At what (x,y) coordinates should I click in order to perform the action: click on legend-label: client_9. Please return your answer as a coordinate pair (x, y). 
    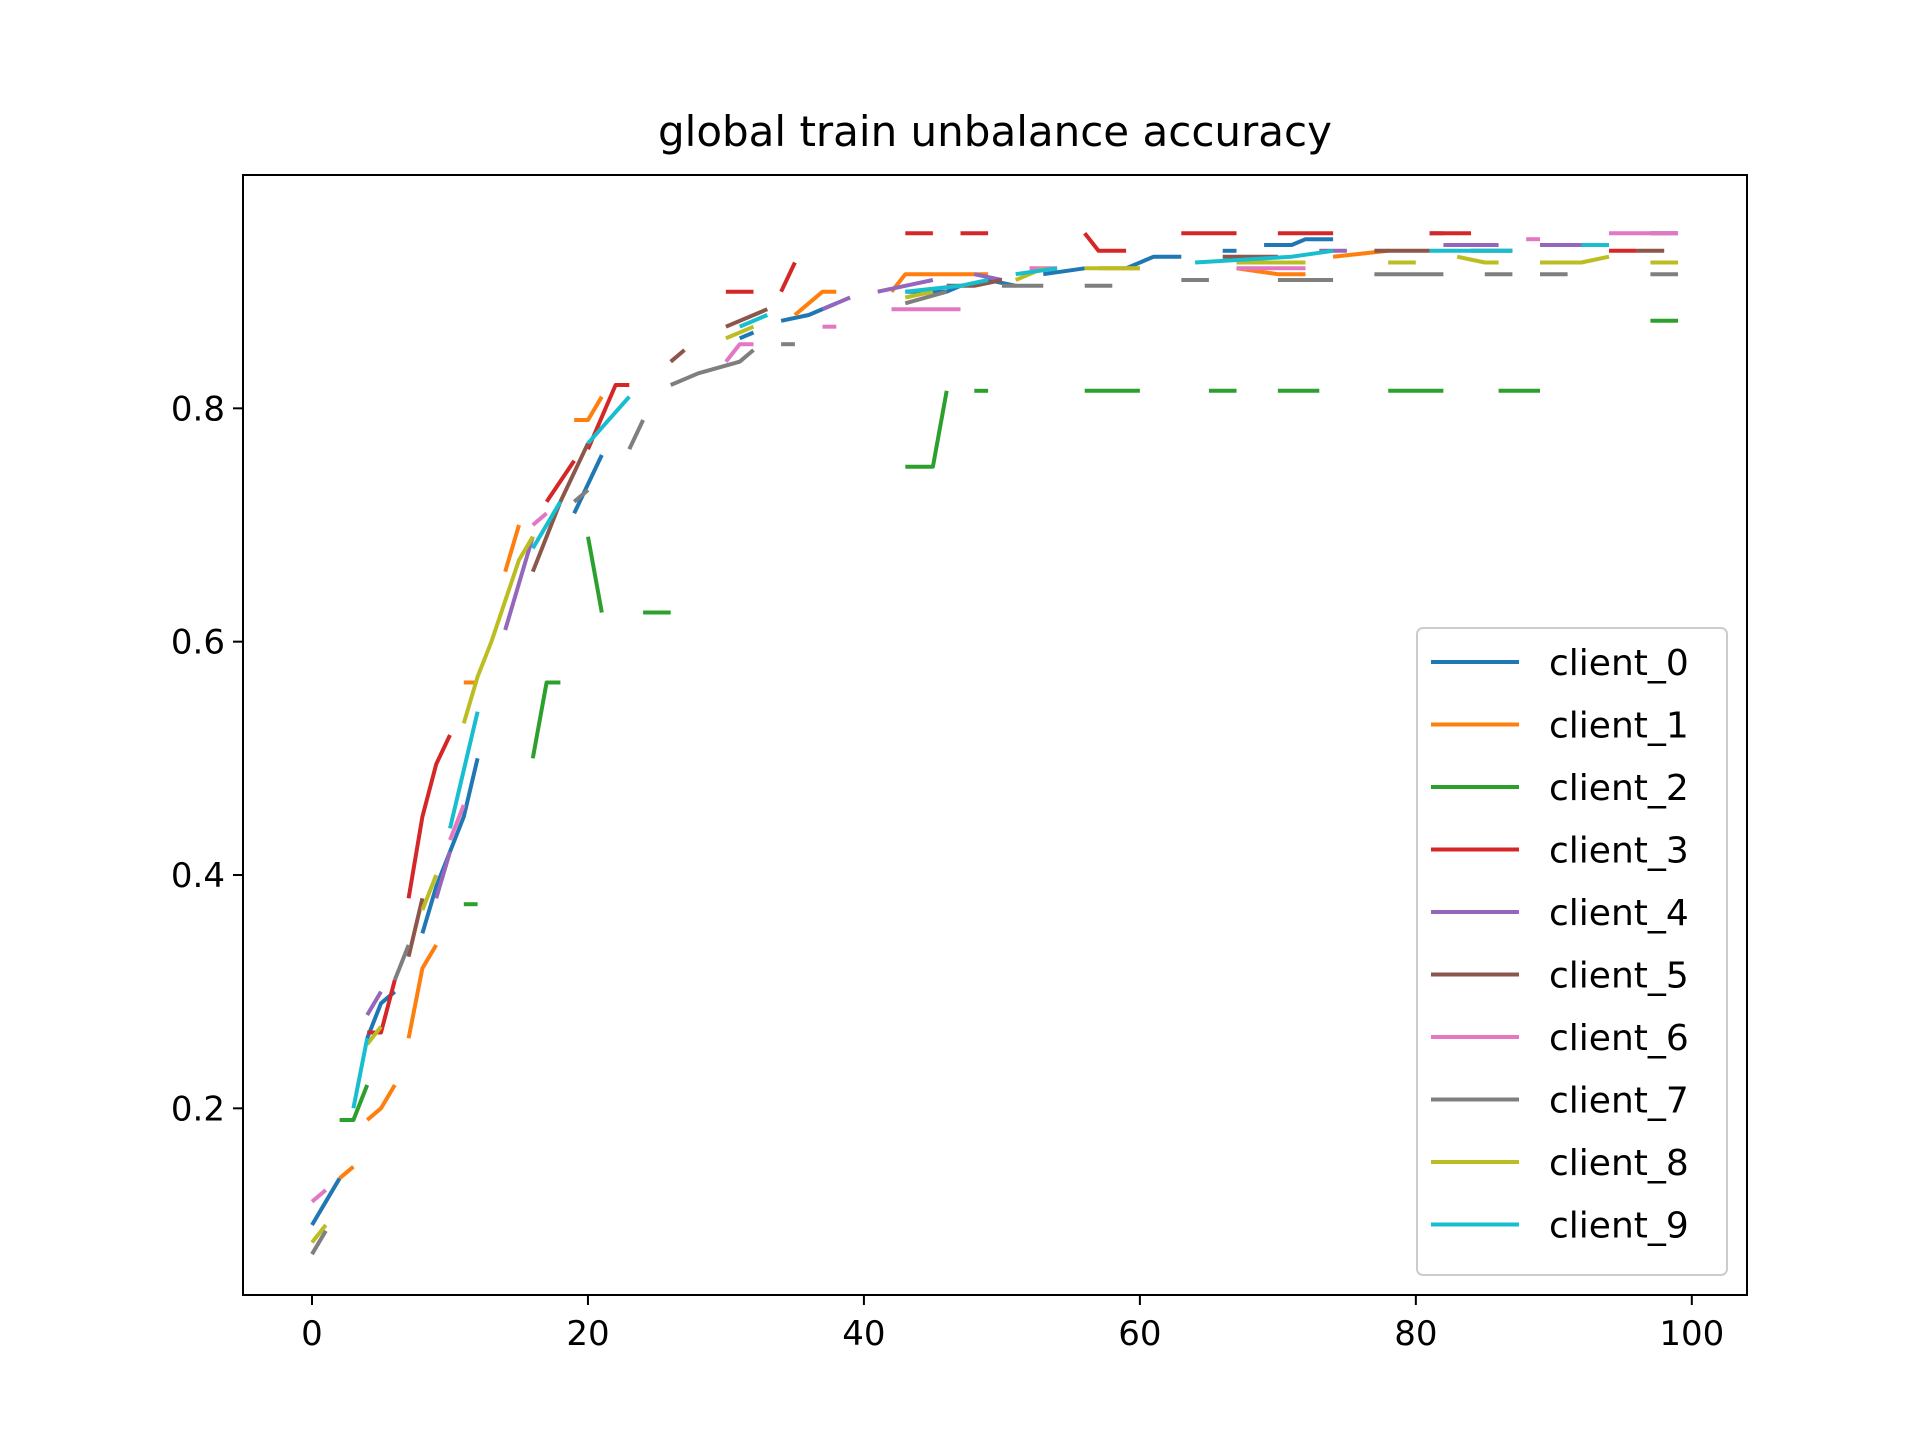
    Looking at the image, I should click on (1619, 1226).